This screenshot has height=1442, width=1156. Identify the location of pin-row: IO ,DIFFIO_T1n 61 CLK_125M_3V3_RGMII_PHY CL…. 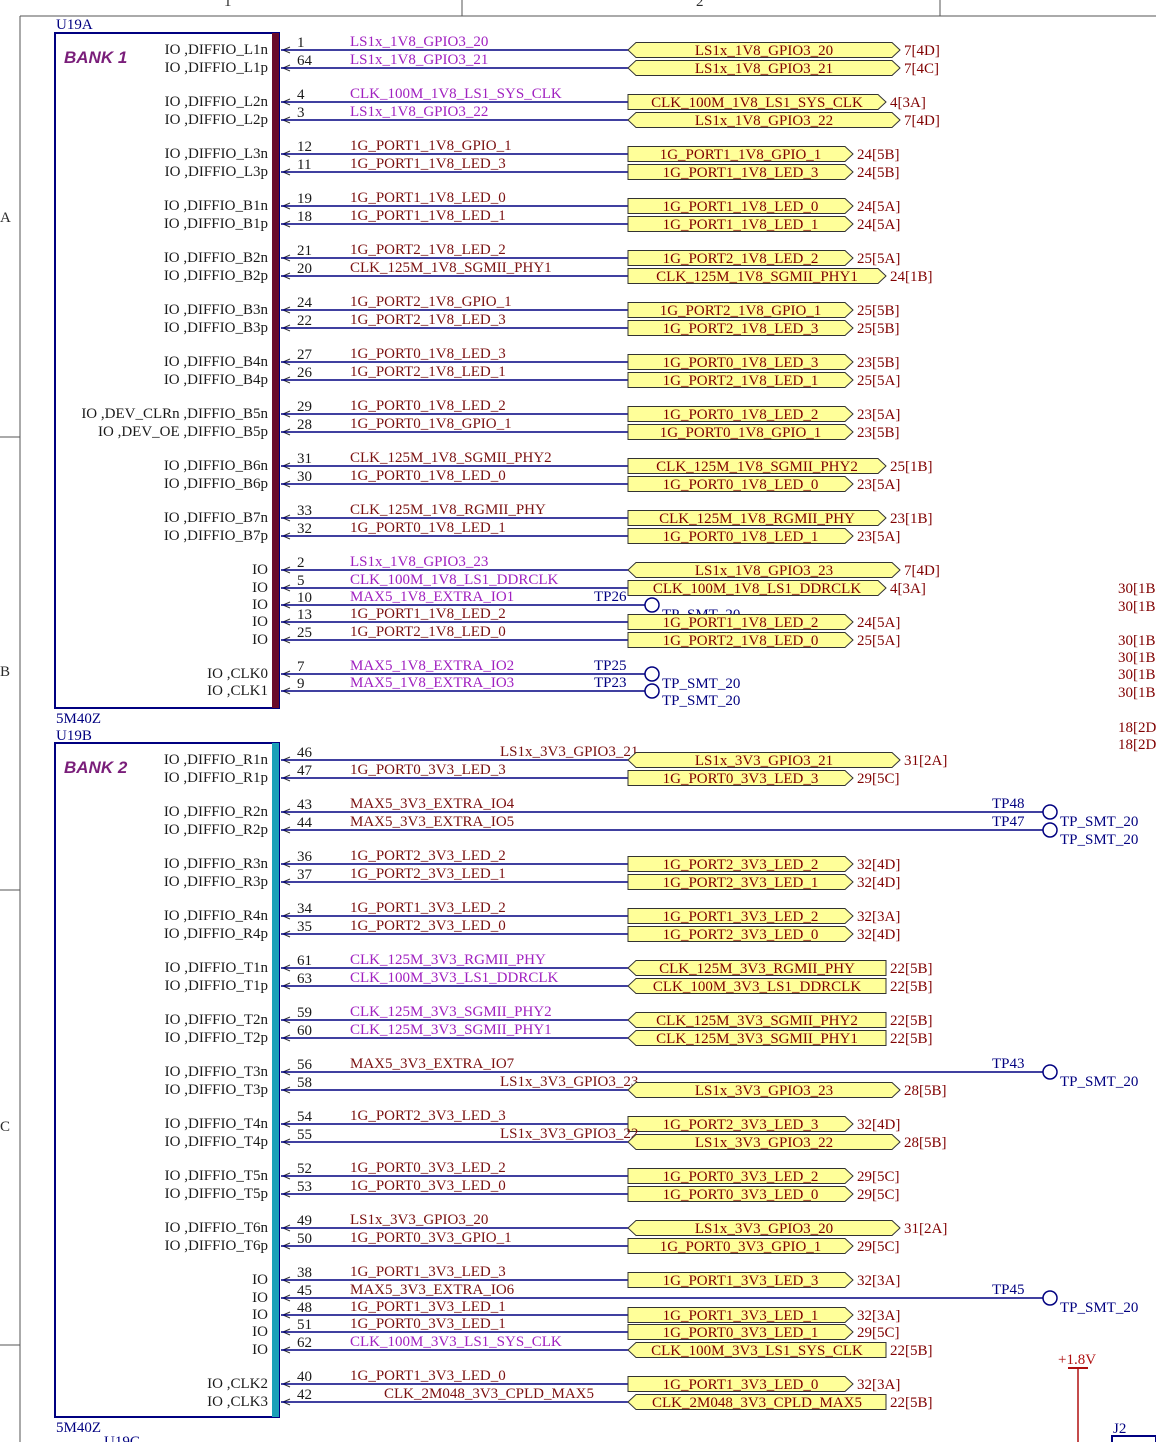
(549, 964).